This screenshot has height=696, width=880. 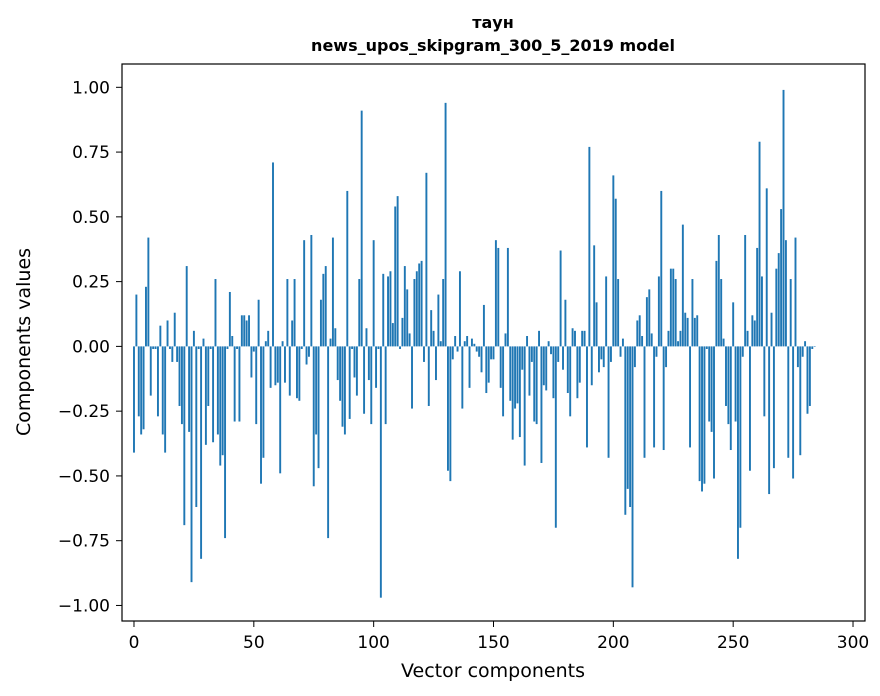 I want to click on y-tick-label: −0.50, so click(x=84, y=477).